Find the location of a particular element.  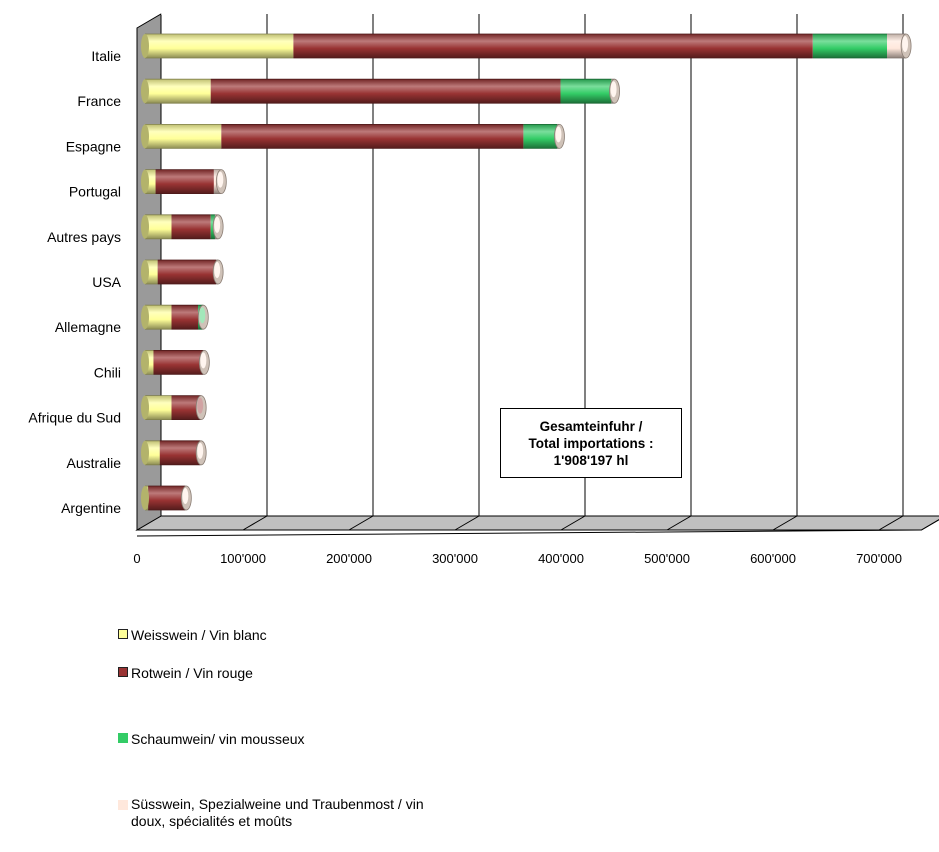

annotation-line-2: Total importations : is located at coordinates (591, 443).